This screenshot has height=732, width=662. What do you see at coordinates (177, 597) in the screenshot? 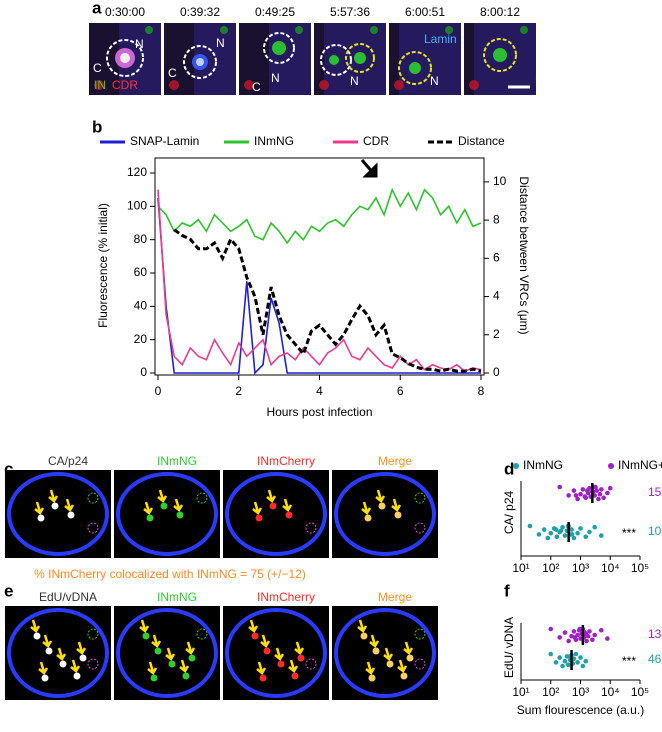
I see `channel-label: INmNG` at bounding box center [177, 597].